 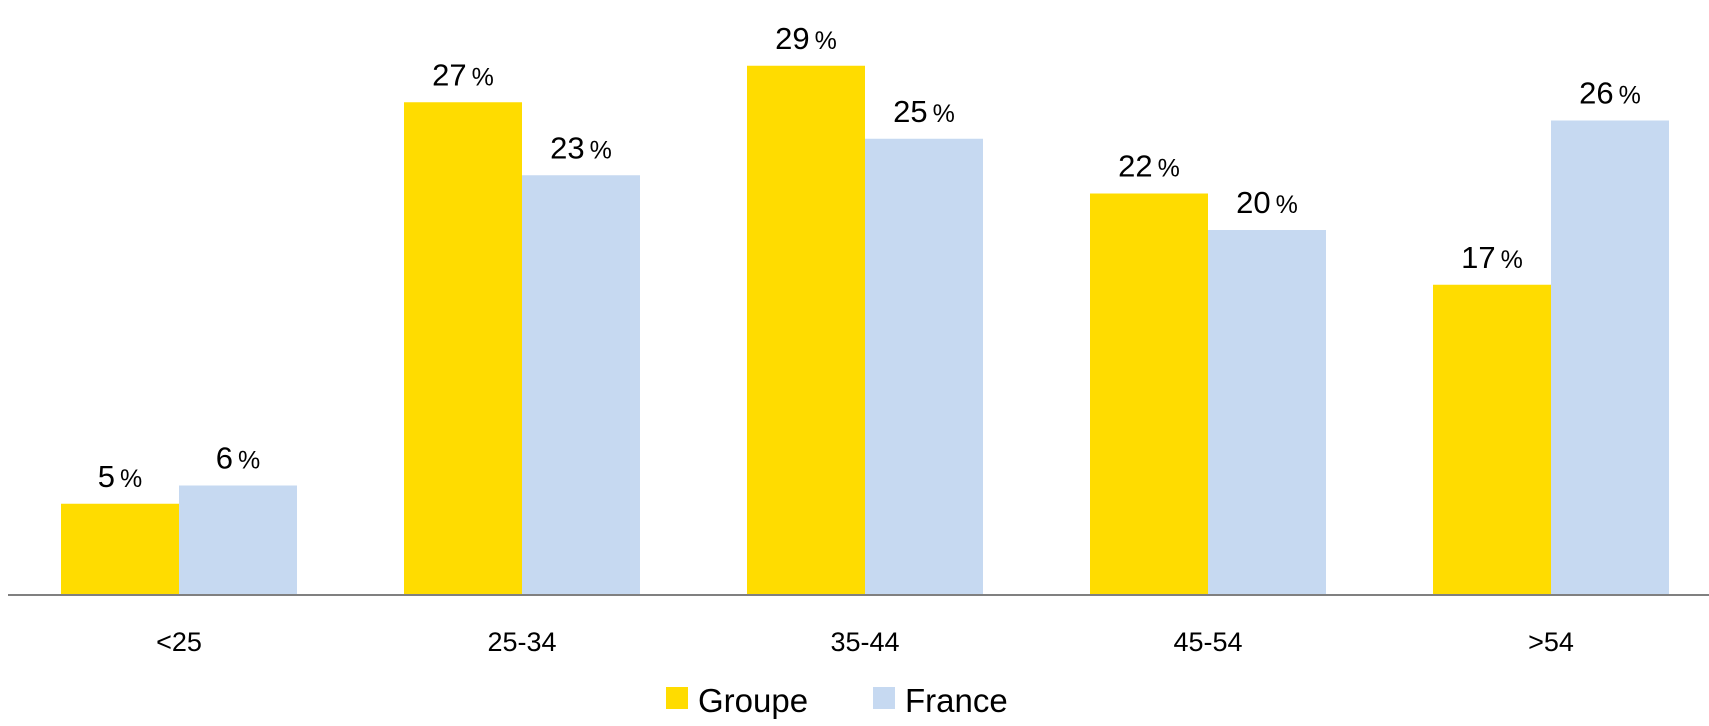 I want to click on x-tick-label-3: 45-54, so click(x=1207, y=642).